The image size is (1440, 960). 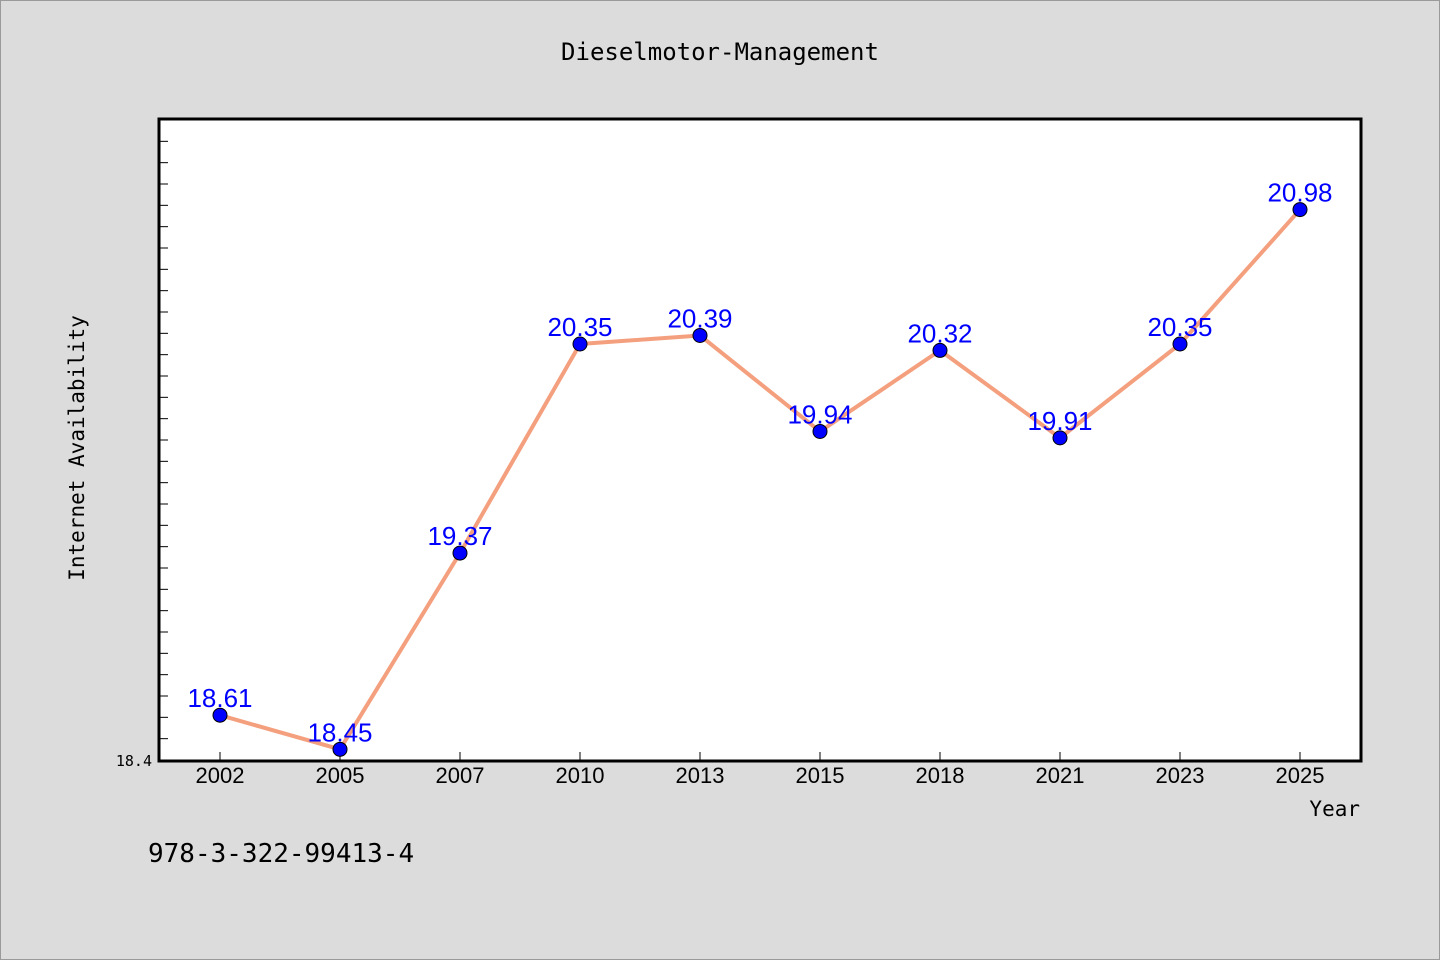 What do you see at coordinates (220, 775) in the screenshot?
I see `x-tick-label: 2002` at bounding box center [220, 775].